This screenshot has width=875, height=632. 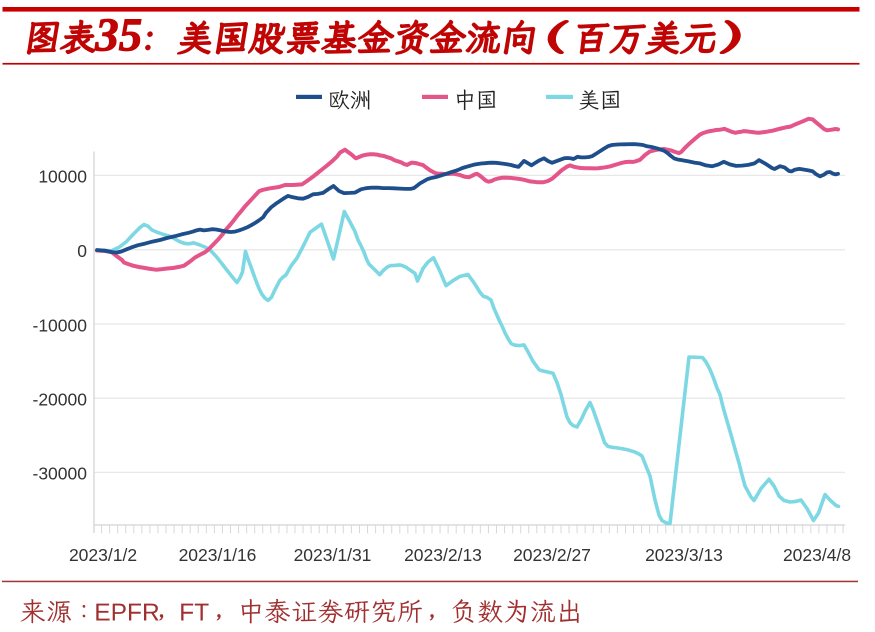 What do you see at coordinates (333, 555) in the screenshot?
I see `svg-text: 2023/1/31` at bounding box center [333, 555].